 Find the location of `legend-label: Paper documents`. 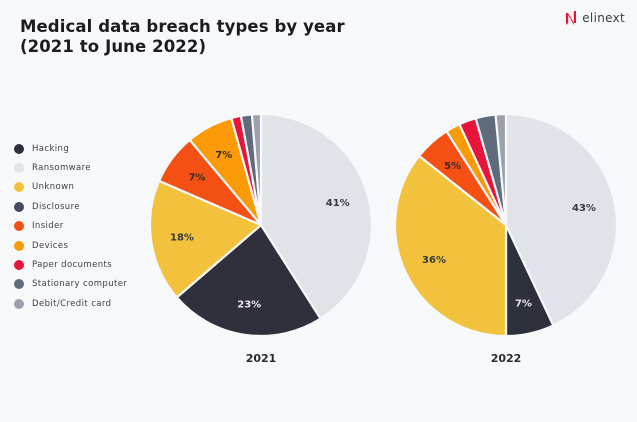

legend-label: Paper documents is located at coordinates (72, 265).